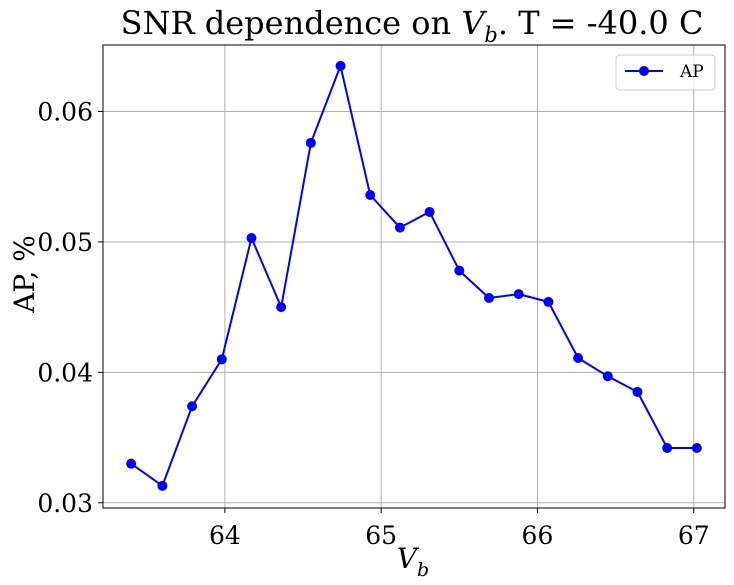  What do you see at coordinates (408, 558) in the screenshot?
I see `x-axis-label-var: V` at bounding box center [408, 558].